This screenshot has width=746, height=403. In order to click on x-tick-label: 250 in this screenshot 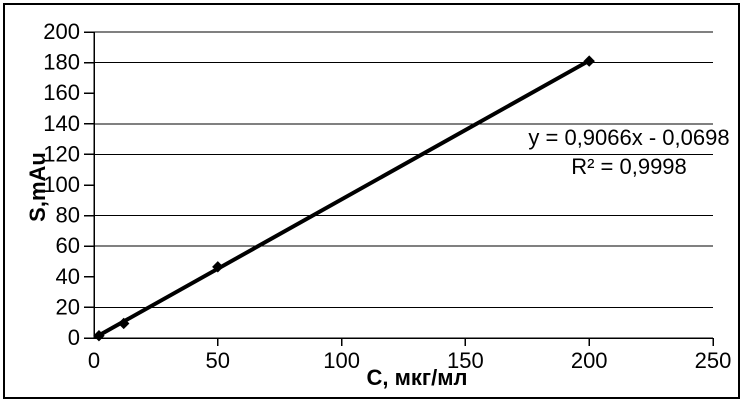, I will do `click(713, 360)`.